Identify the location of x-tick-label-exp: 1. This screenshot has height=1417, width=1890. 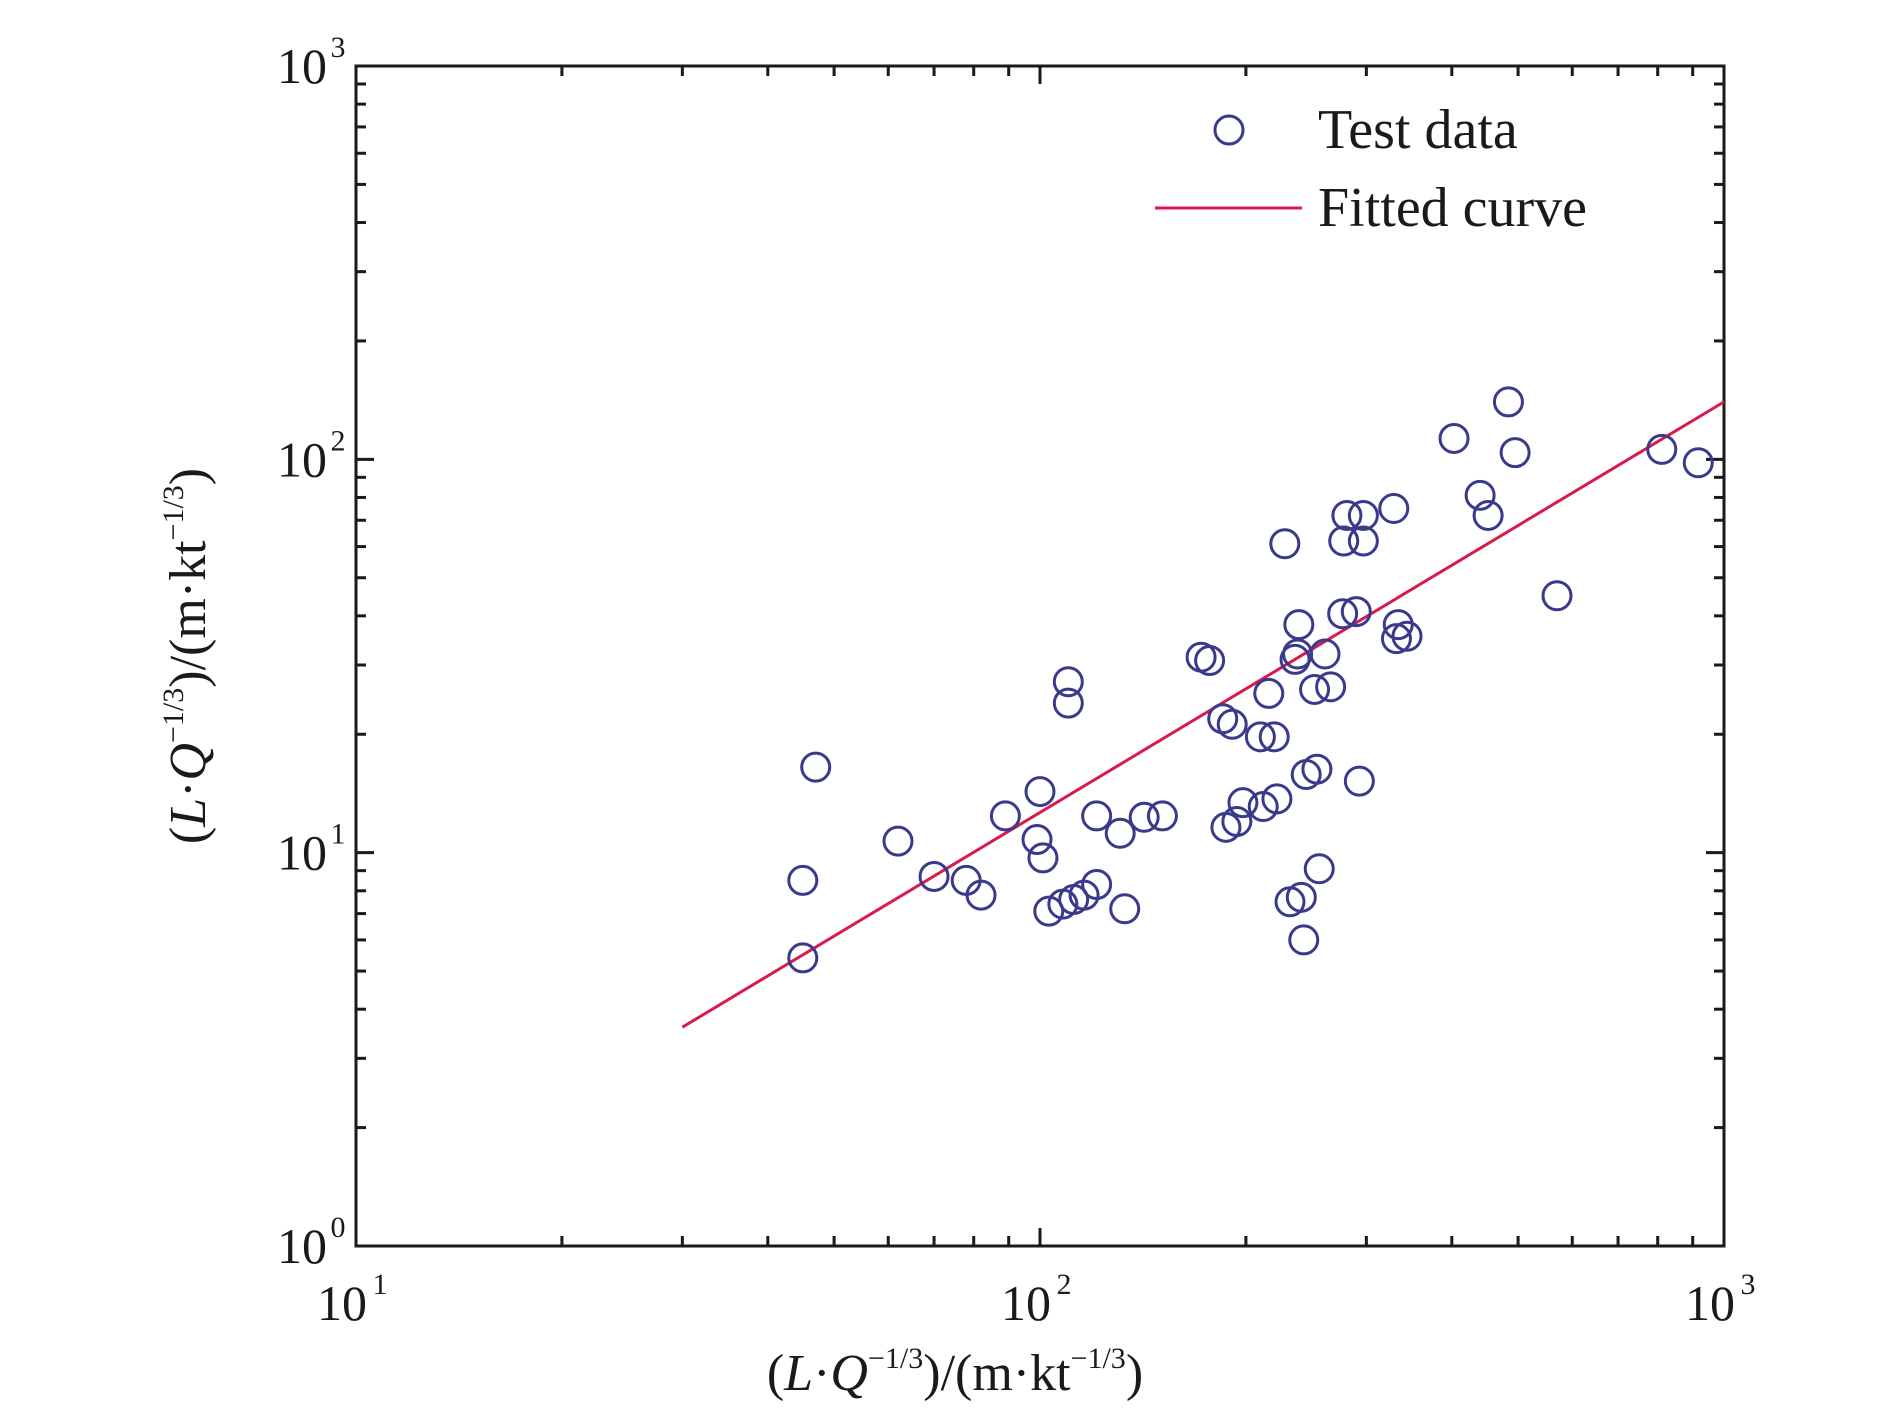
(380, 1284).